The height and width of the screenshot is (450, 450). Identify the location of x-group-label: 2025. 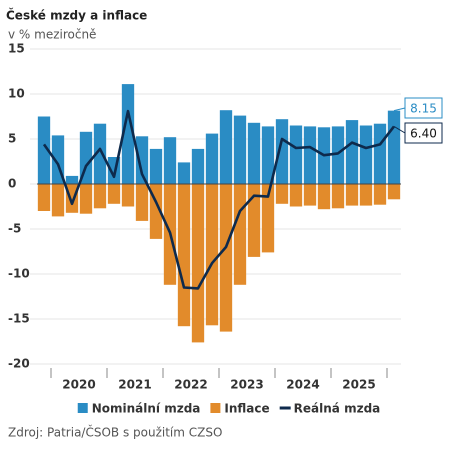
(358, 385).